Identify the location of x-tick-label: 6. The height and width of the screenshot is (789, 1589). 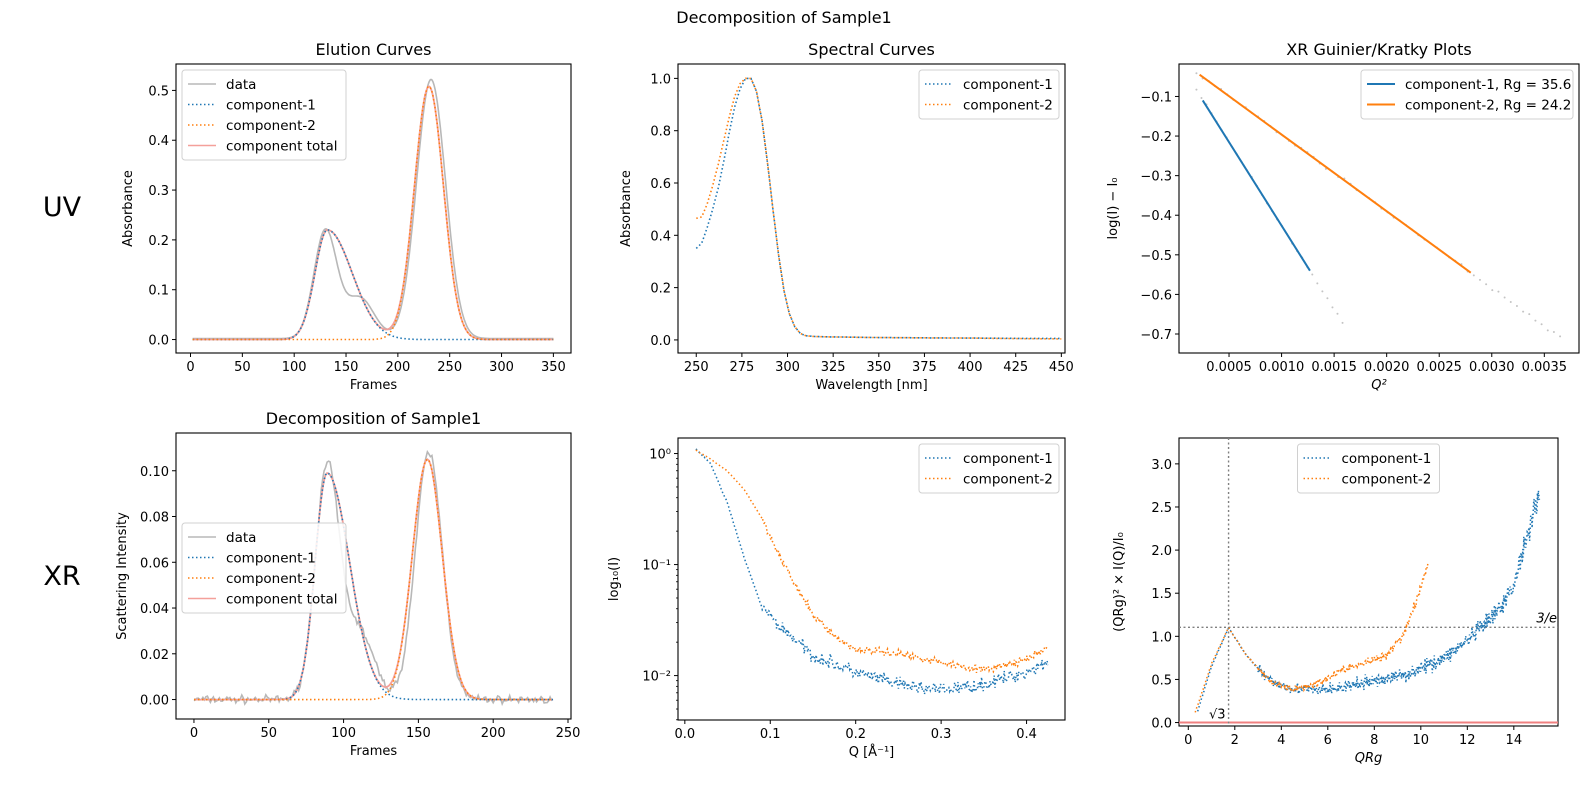
(1328, 740).